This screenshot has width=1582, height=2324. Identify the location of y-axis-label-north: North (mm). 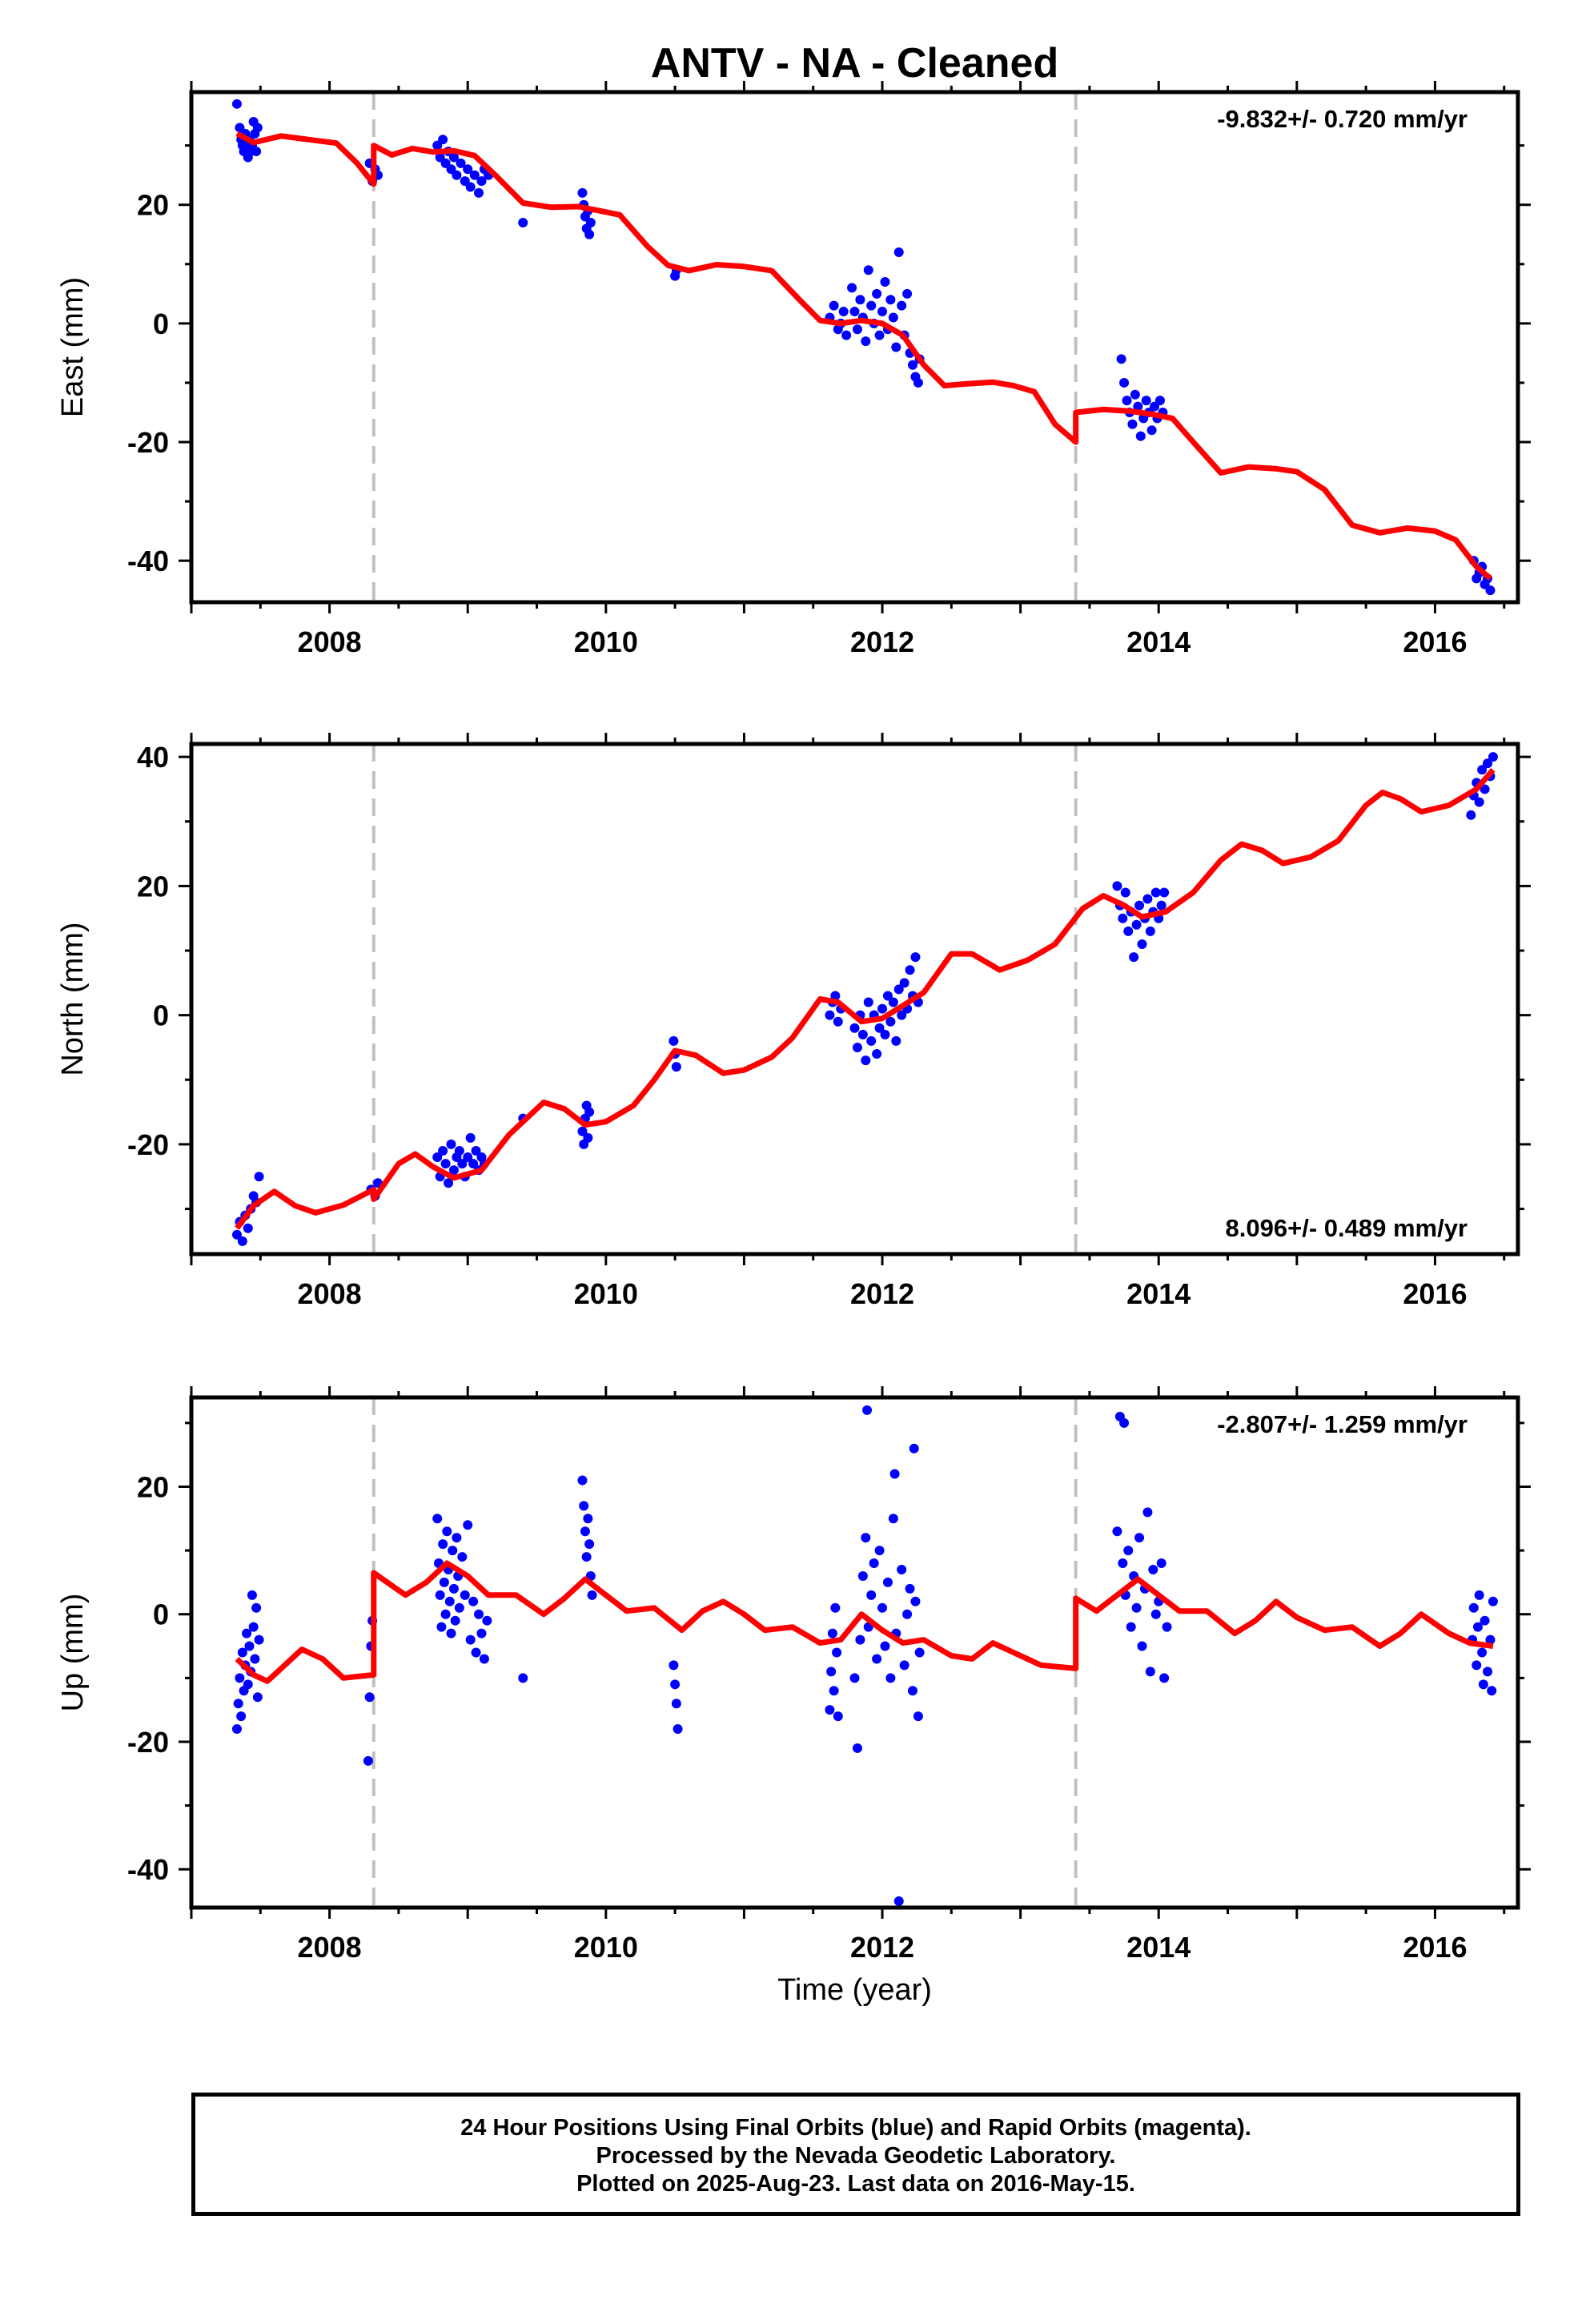
(73, 999).